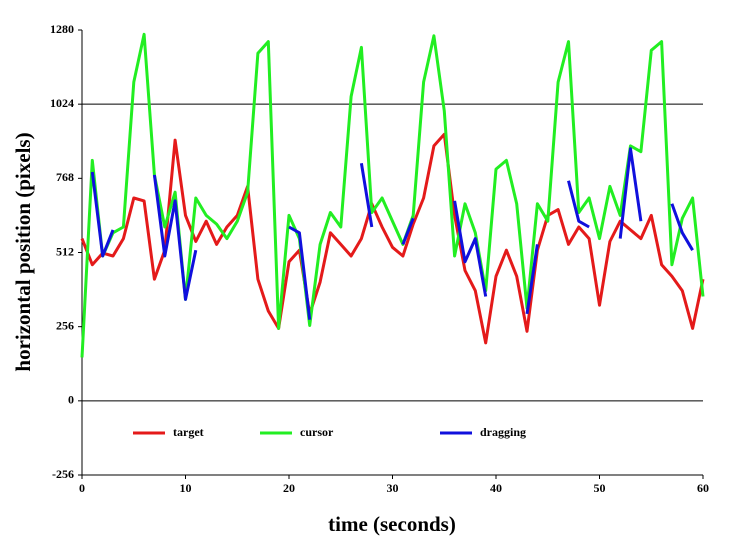 The image size is (737, 553). I want to click on y-tick-label: 768, so click(65, 177).